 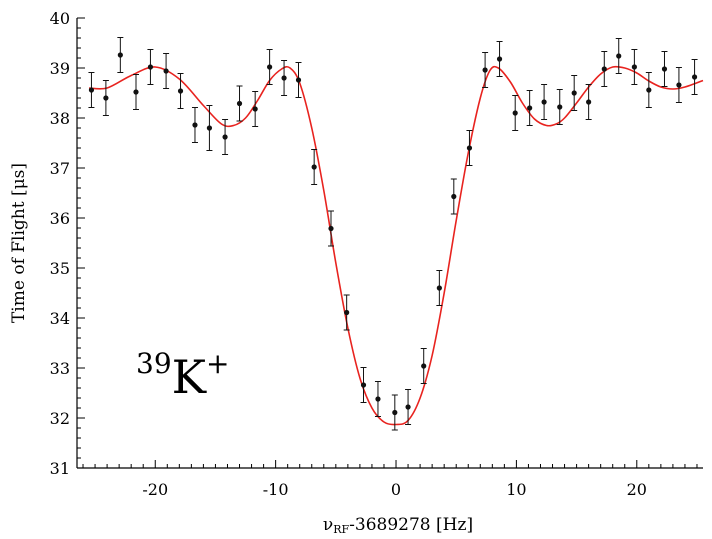 I want to click on y-ticks: 31 32 33 34 35 36 37 38 39 40, so click(x=67, y=243).